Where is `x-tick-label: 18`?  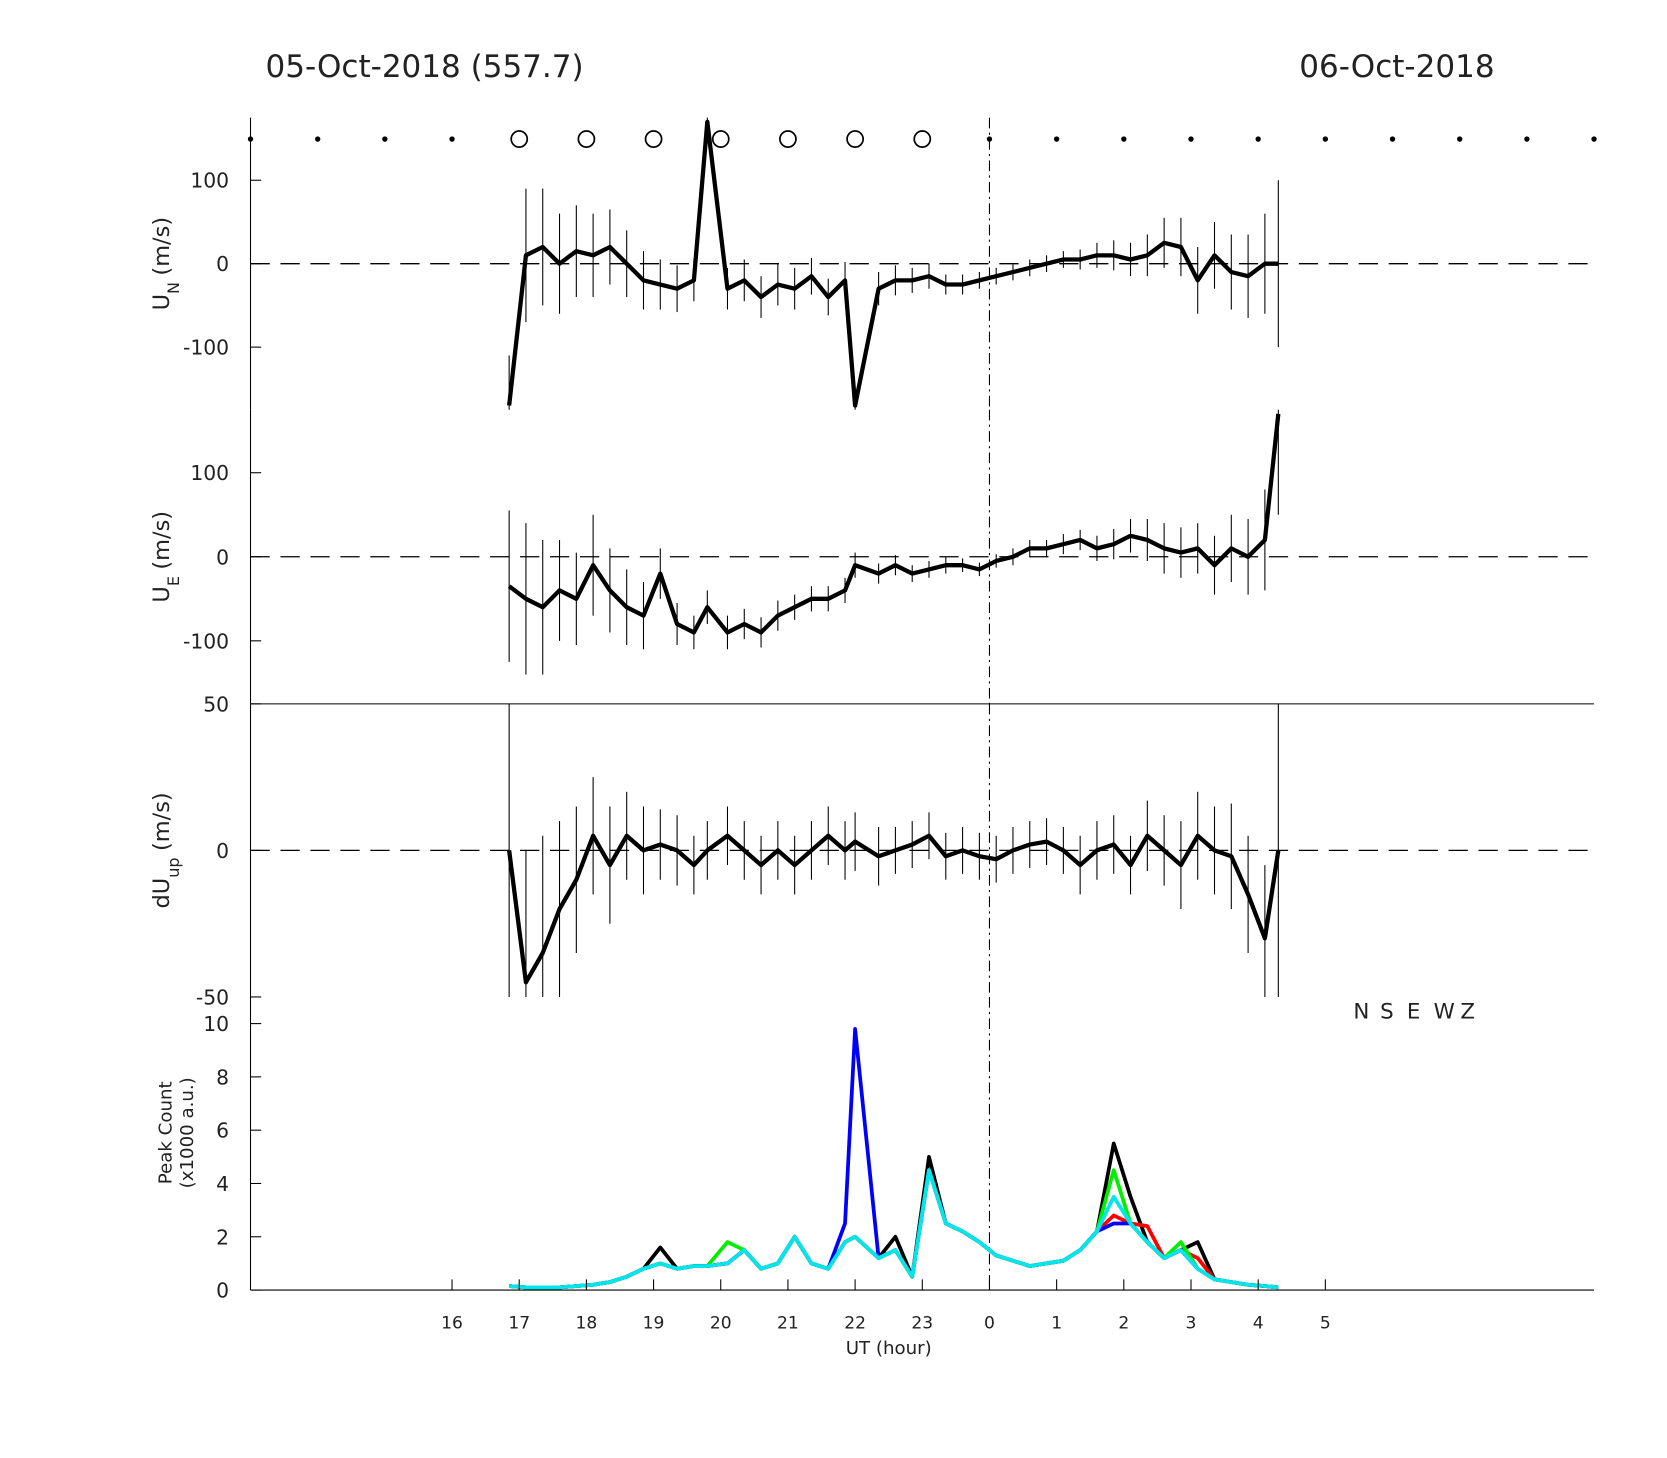 x-tick-label: 18 is located at coordinates (587, 1324).